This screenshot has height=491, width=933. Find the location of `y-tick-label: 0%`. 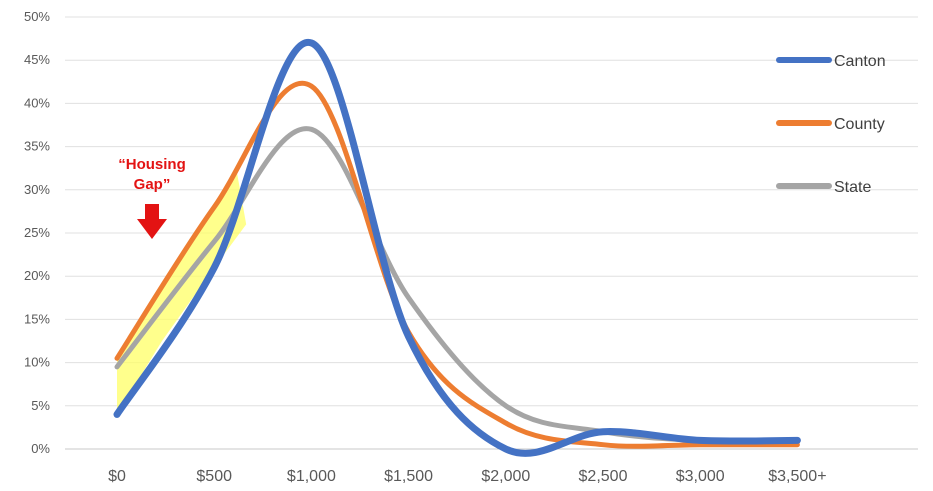

y-tick-label: 0% is located at coordinates (40, 448).